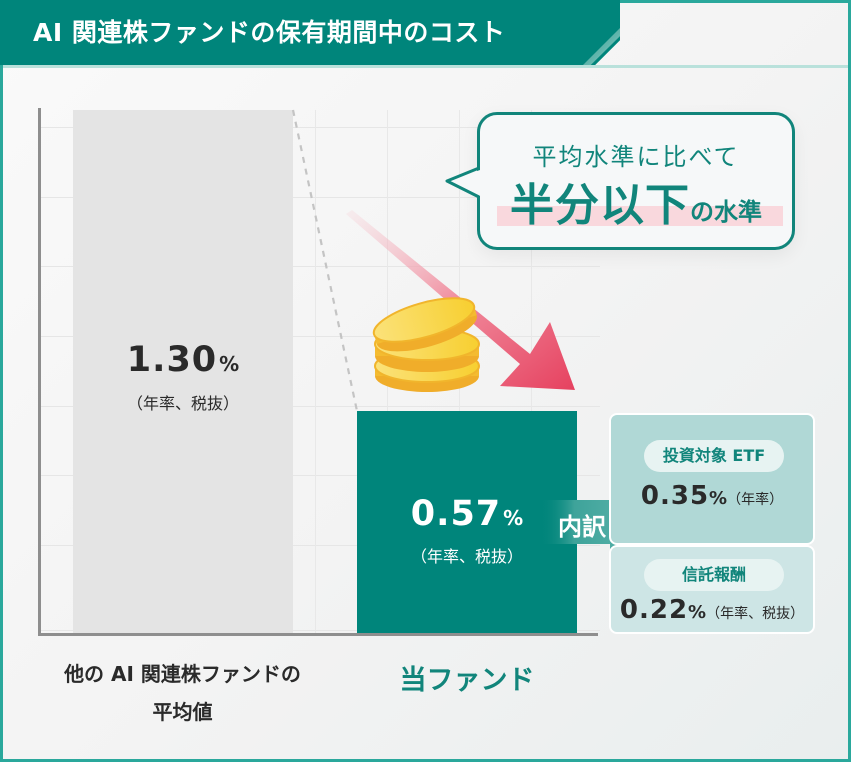 The image size is (851, 762). I want to click on bar-average-note: （年率、税抜）, so click(182, 403).